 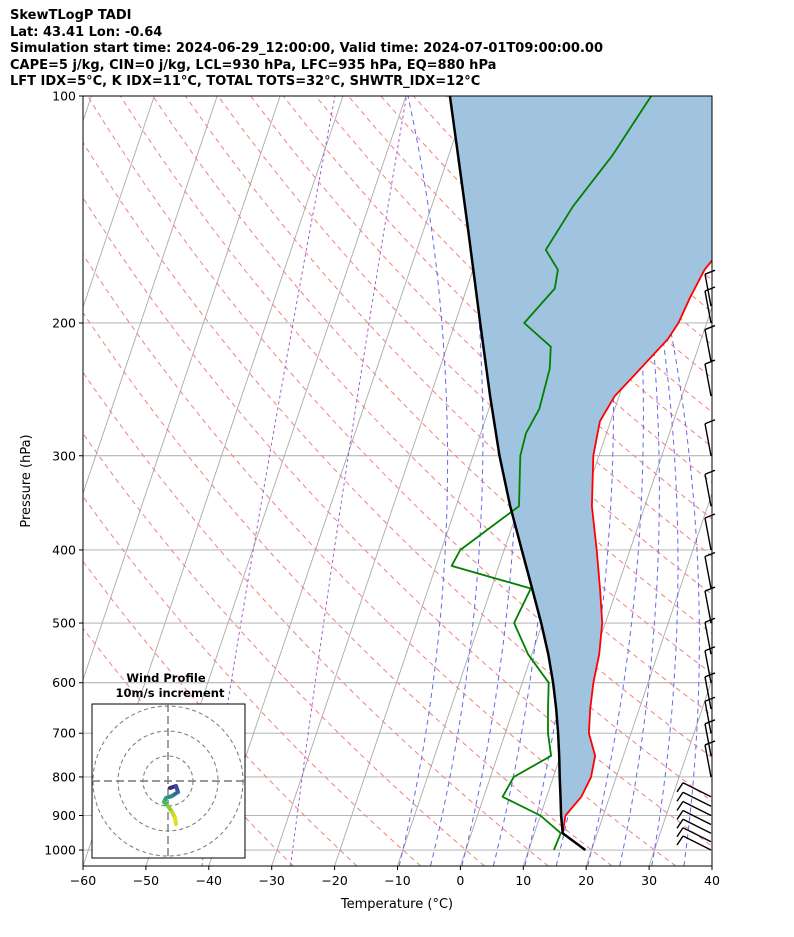 I want to click on y-tick-label: 600, so click(x=64, y=682).